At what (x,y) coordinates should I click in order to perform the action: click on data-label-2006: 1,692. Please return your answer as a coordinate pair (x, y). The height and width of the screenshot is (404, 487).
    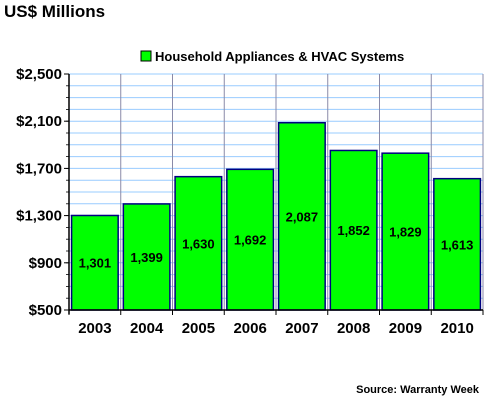
    Looking at the image, I should click on (250, 240).